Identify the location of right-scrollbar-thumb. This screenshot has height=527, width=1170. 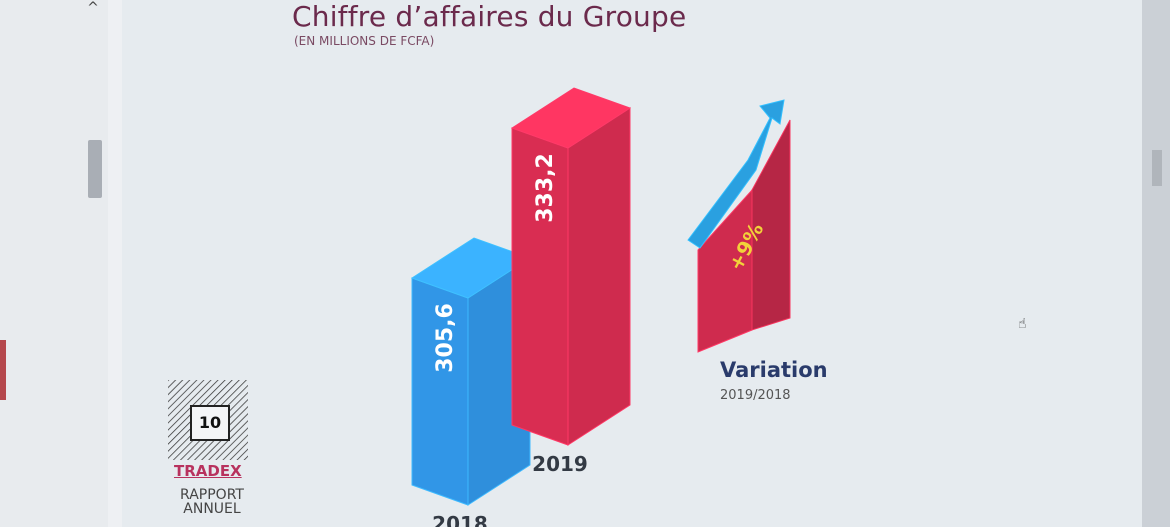
(1157, 168).